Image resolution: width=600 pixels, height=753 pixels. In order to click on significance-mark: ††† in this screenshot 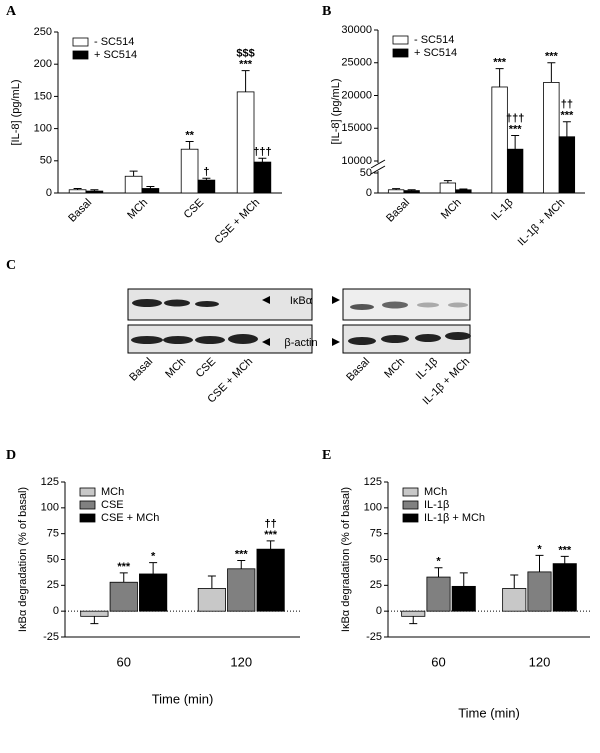, I will do `click(515, 118)`.